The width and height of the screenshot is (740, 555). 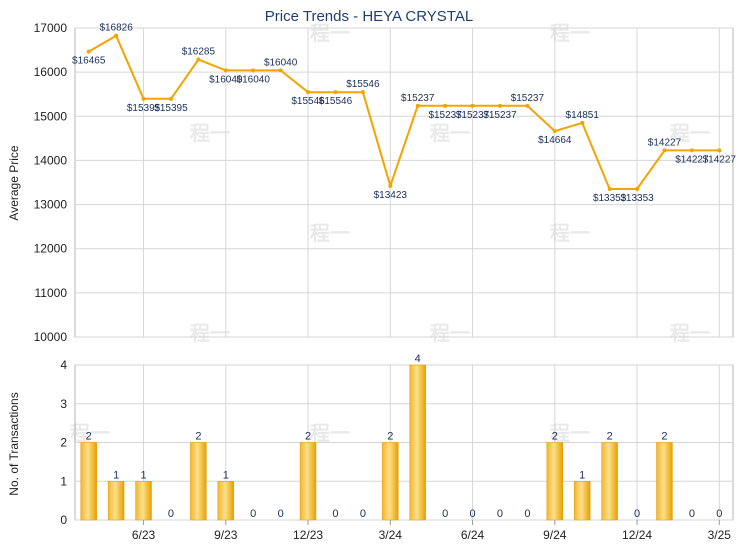 What do you see at coordinates (51, 249) in the screenshot?
I see `price-y-tick-label: 12000` at bounding box center [51, 249].